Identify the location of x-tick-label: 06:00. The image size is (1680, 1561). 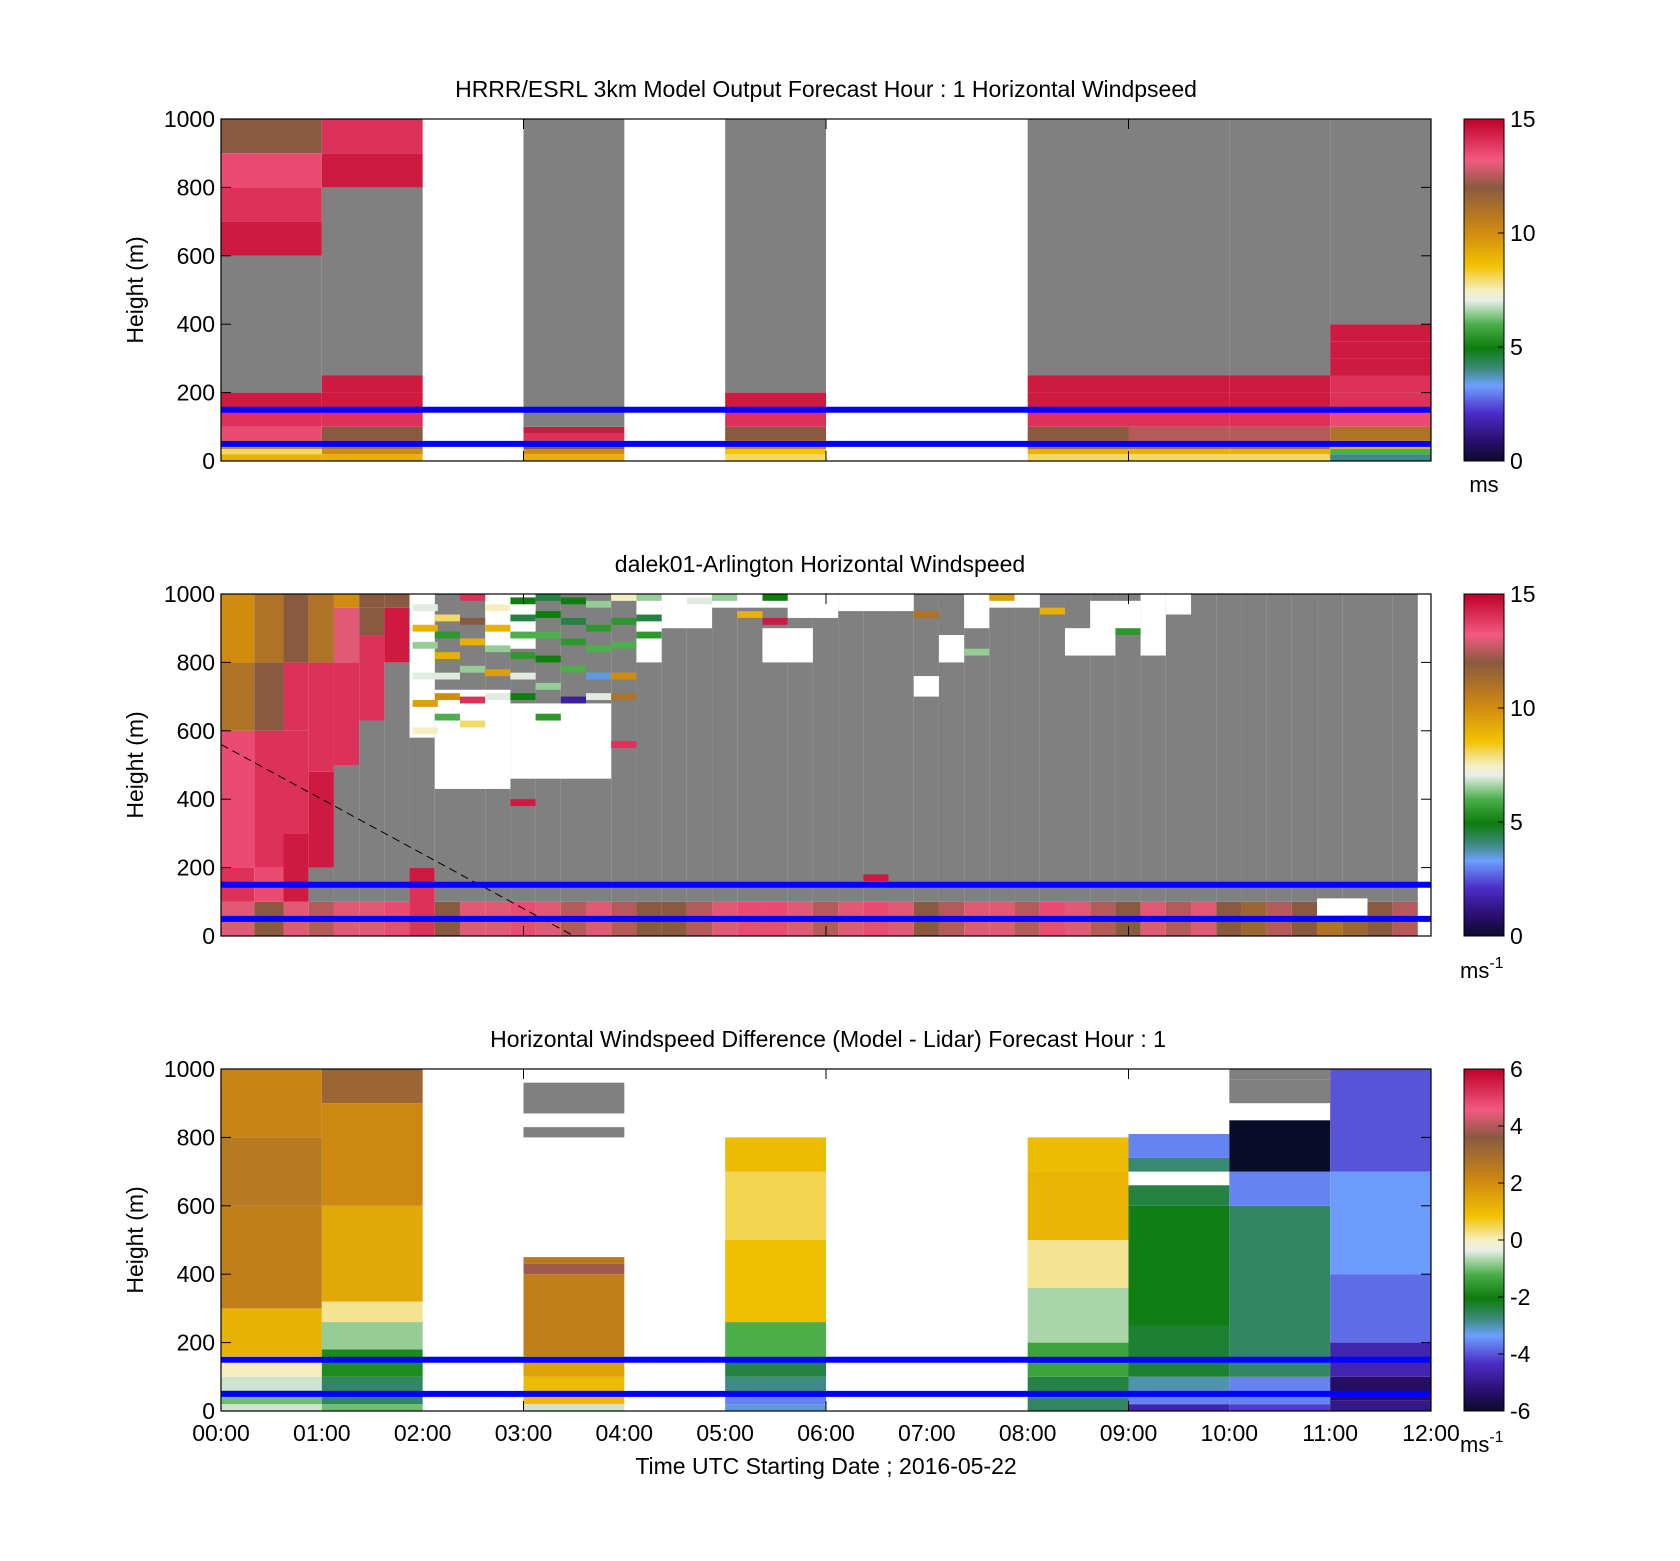
(826, 1433).